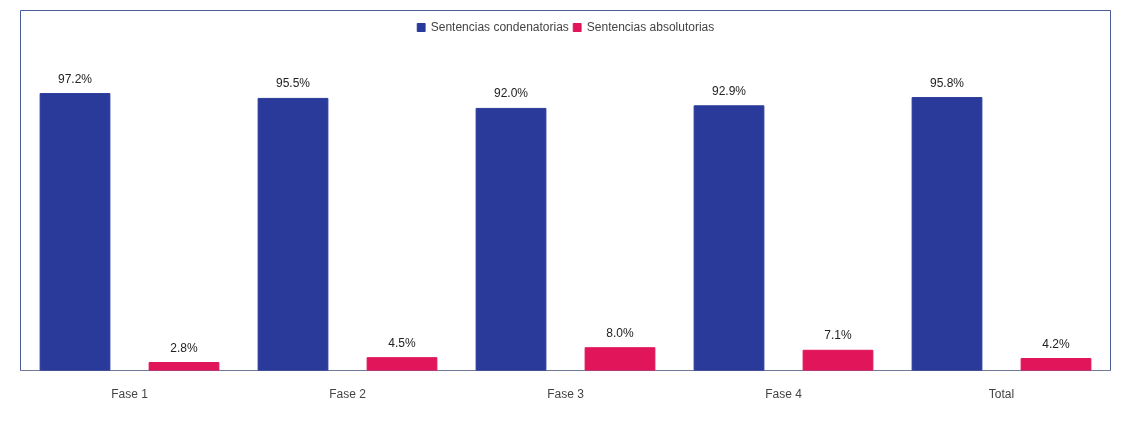 The height and width of the screenshot is (440, 1141). I want to click on data-label: 95.5%, so click(293, 83).